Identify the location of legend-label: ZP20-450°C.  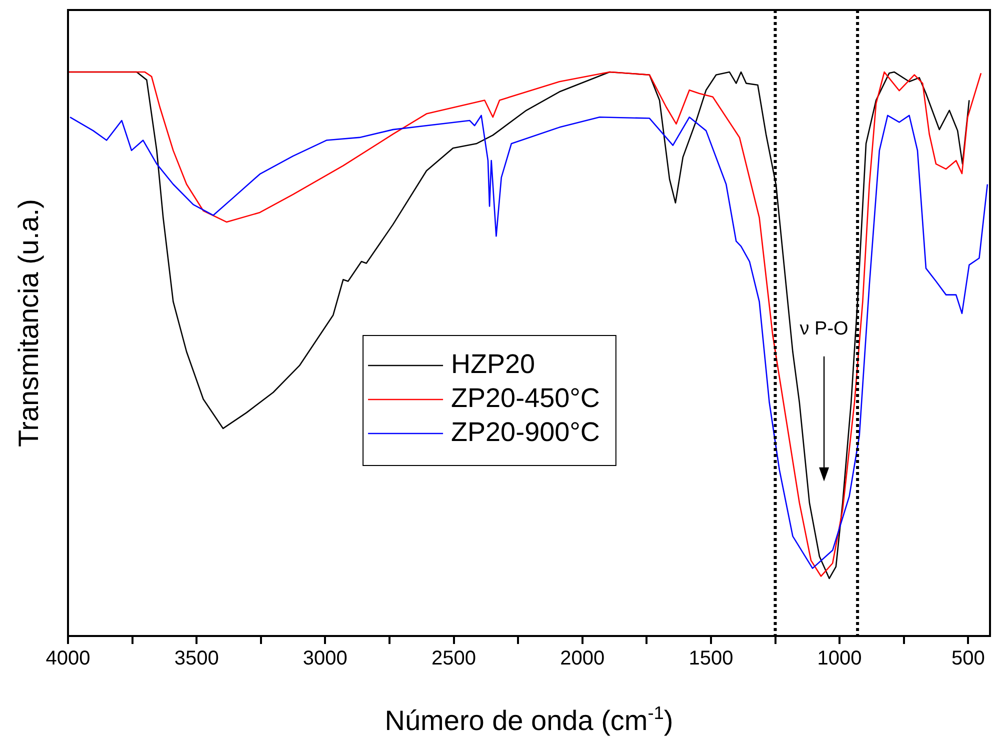
(525, 397).